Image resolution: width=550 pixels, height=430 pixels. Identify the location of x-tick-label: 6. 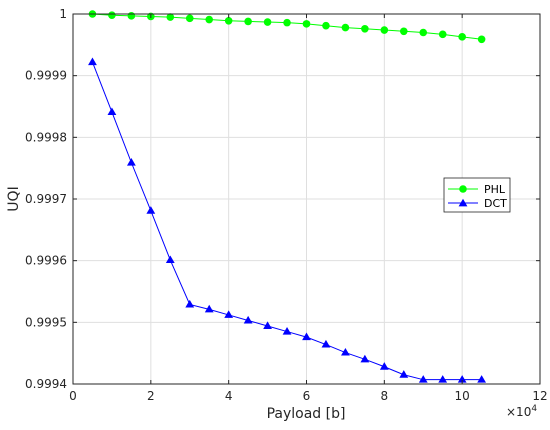
(307, 396).